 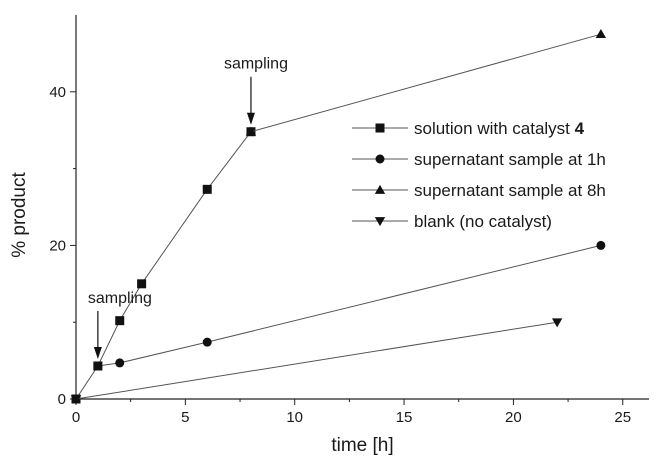 I want to click on legend-label-text: supernatant sample at 1h, so click(x=510, y=159).